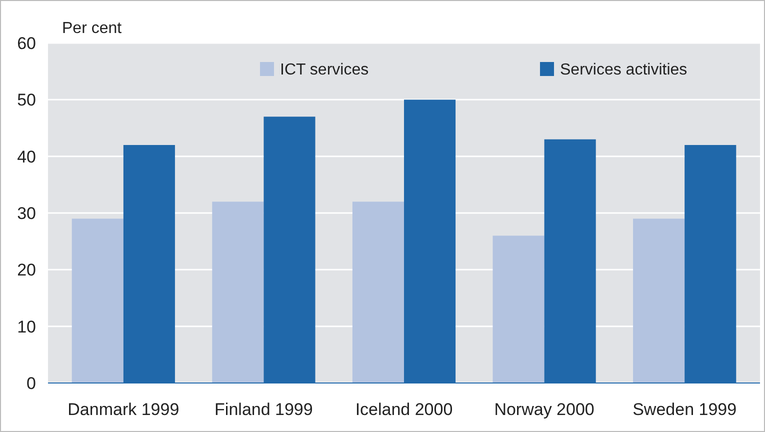  What do you see at coordinates (26, 156) in the screenshot?
I see `y-tick-label: 40` at bounding box center [26, 156].